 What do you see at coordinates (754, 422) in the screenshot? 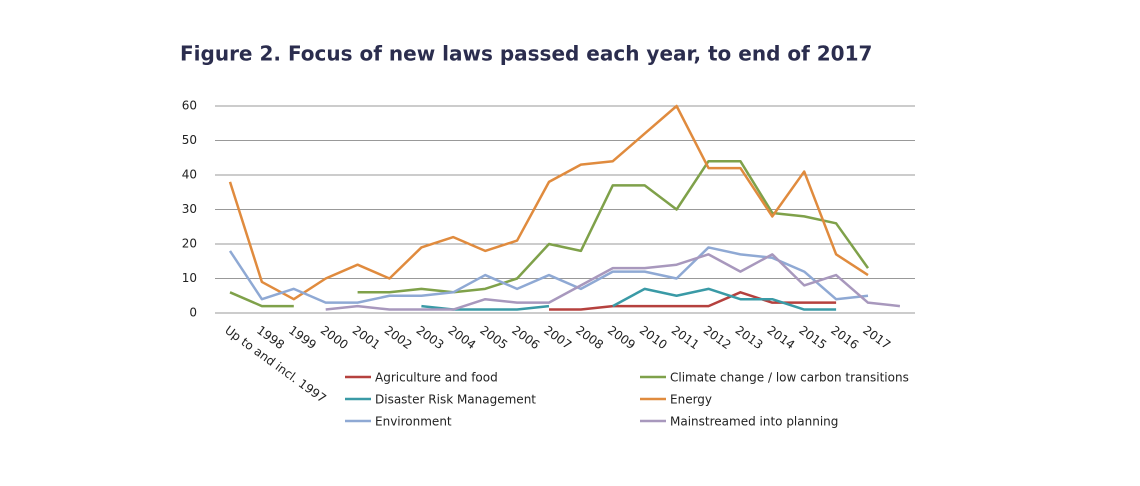
I see `legend-label: Mainstreamed into planning` at bounding box center [754, 422].